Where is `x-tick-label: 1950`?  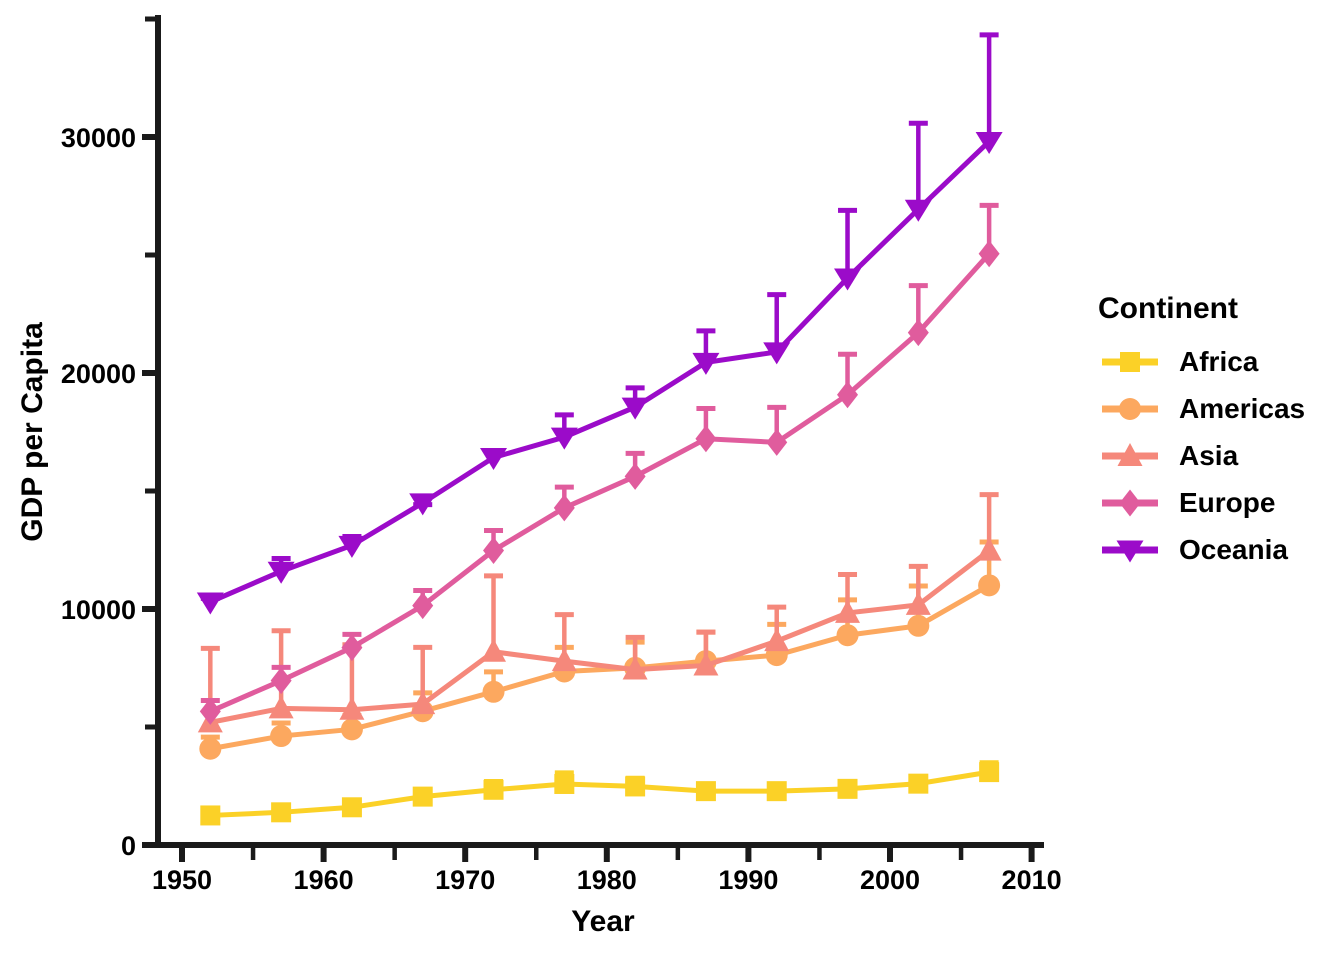 x-tick-label: 1950 is located at coordinates (182, 880).